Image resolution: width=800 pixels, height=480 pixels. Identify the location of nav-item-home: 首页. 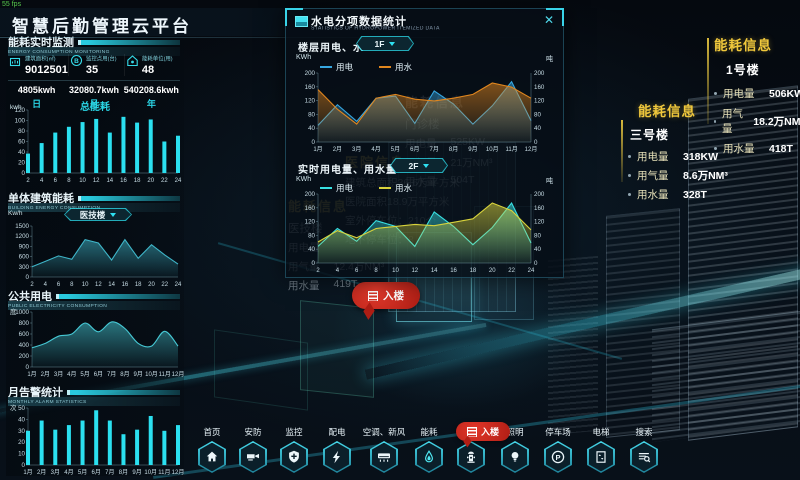
(212, 449).